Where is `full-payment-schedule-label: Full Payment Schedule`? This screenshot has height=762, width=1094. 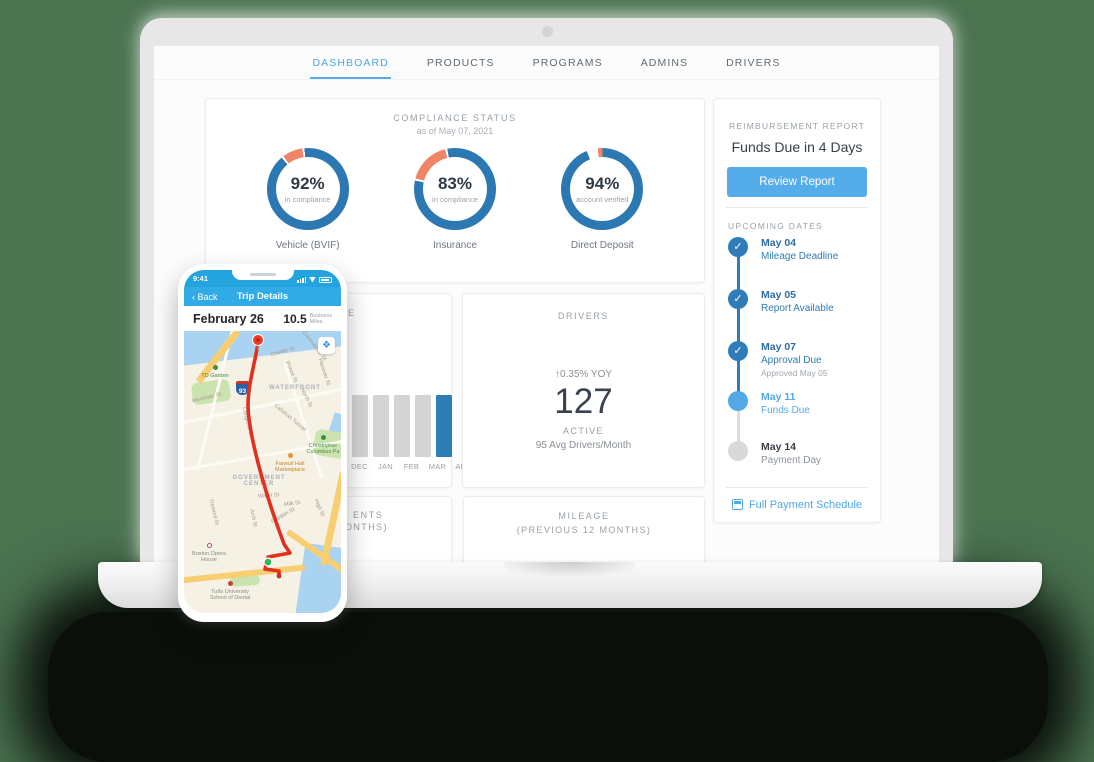
full-payment-schedule-label: Full Payment Schedule is located at coordinates (805, 504).